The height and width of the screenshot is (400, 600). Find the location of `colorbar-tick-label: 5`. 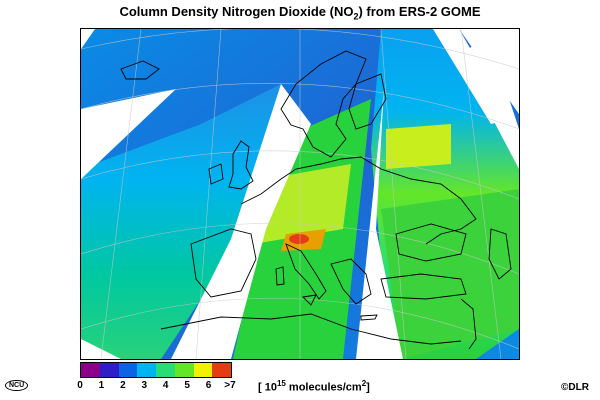

colorbar-tick-label: 5 is located at coordinates (187, 385).